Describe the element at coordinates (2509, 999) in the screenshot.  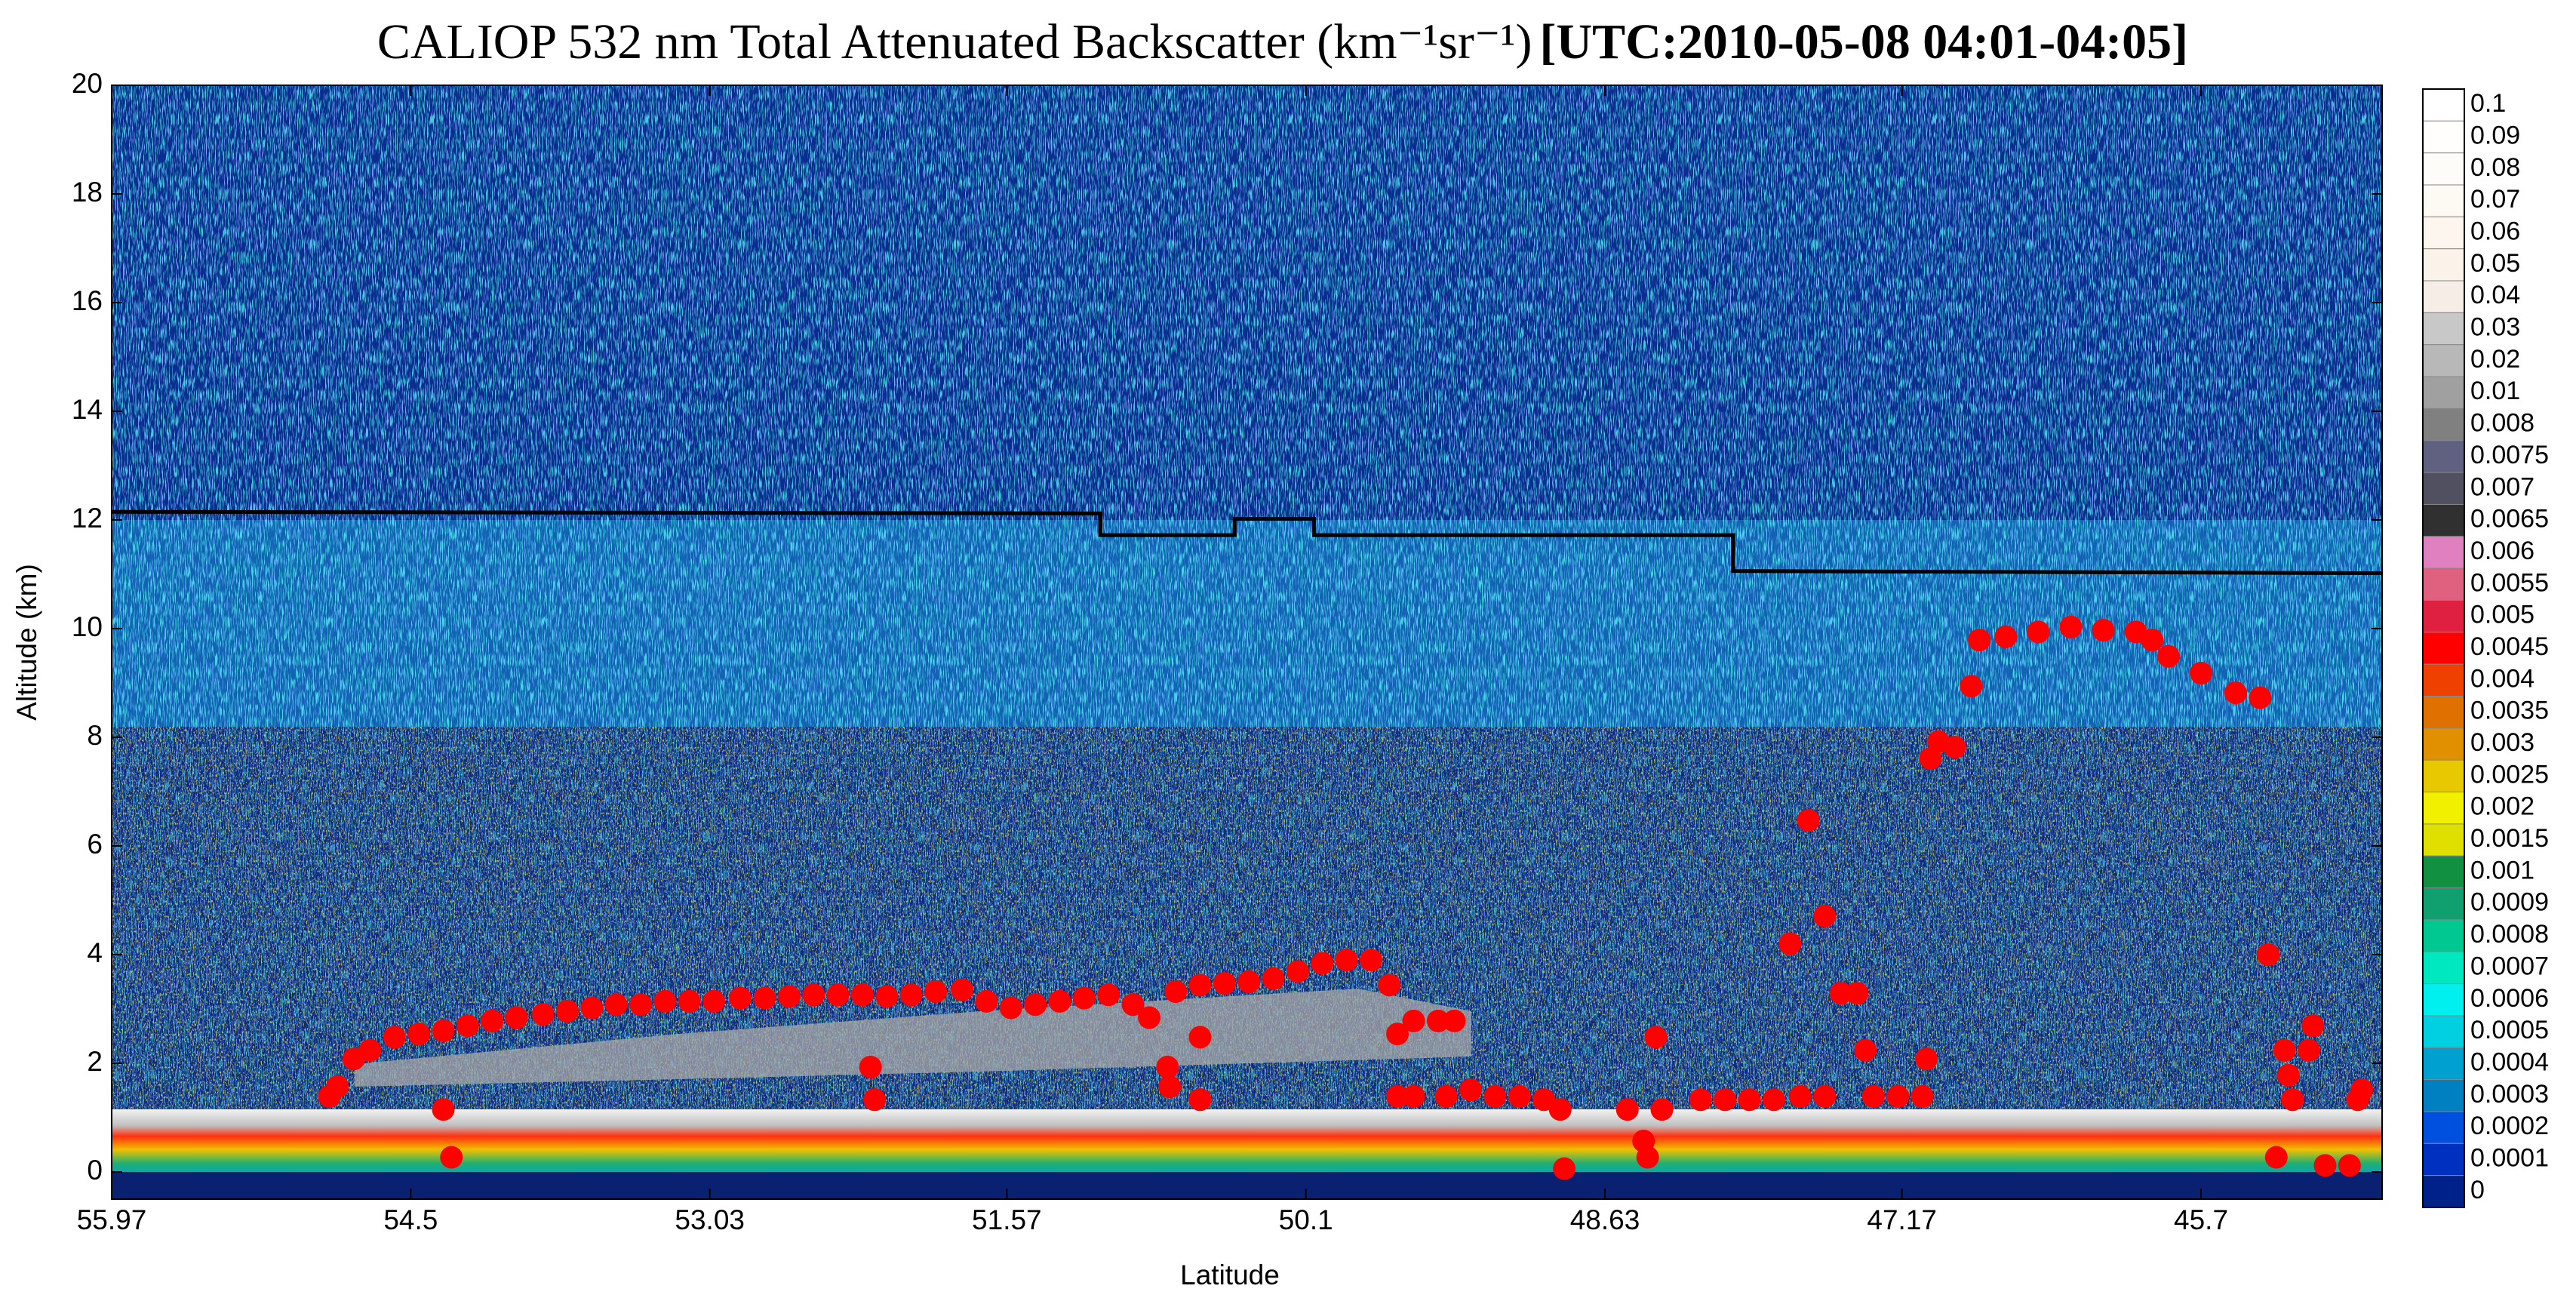
I see `colorbar-label: 0.0006` at that location.